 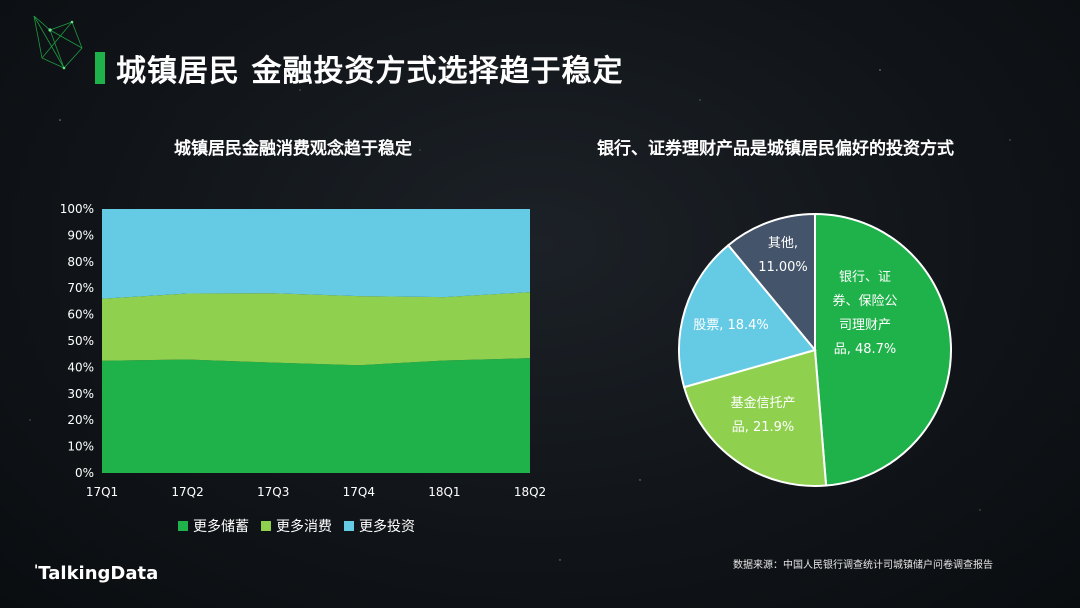 What do you see at coordinates (84, 473) in the screenshot?
I see `y-tick-label: 0%` at bounding box center [84, 473].